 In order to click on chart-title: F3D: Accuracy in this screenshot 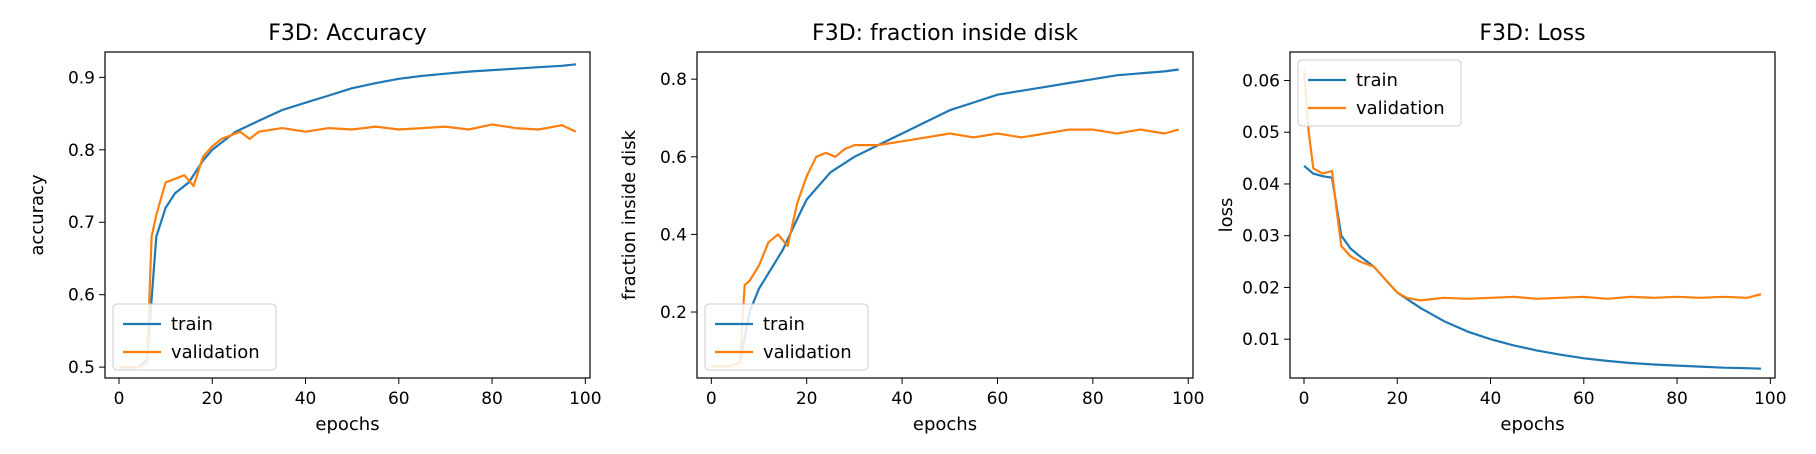, I will do `click(347, 33)`.